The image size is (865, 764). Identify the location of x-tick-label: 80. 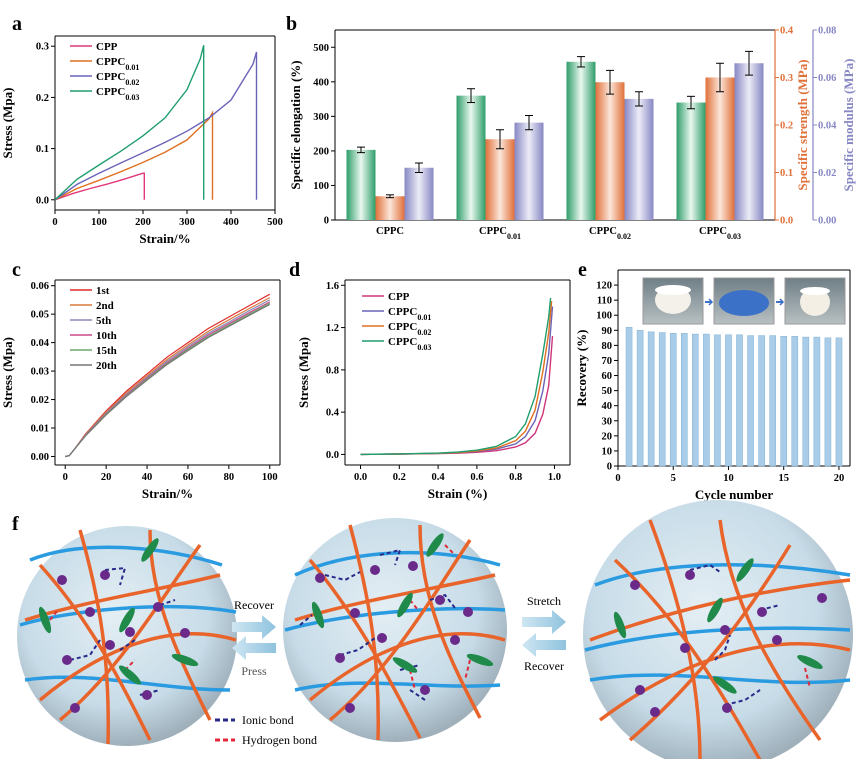
(229, 477).